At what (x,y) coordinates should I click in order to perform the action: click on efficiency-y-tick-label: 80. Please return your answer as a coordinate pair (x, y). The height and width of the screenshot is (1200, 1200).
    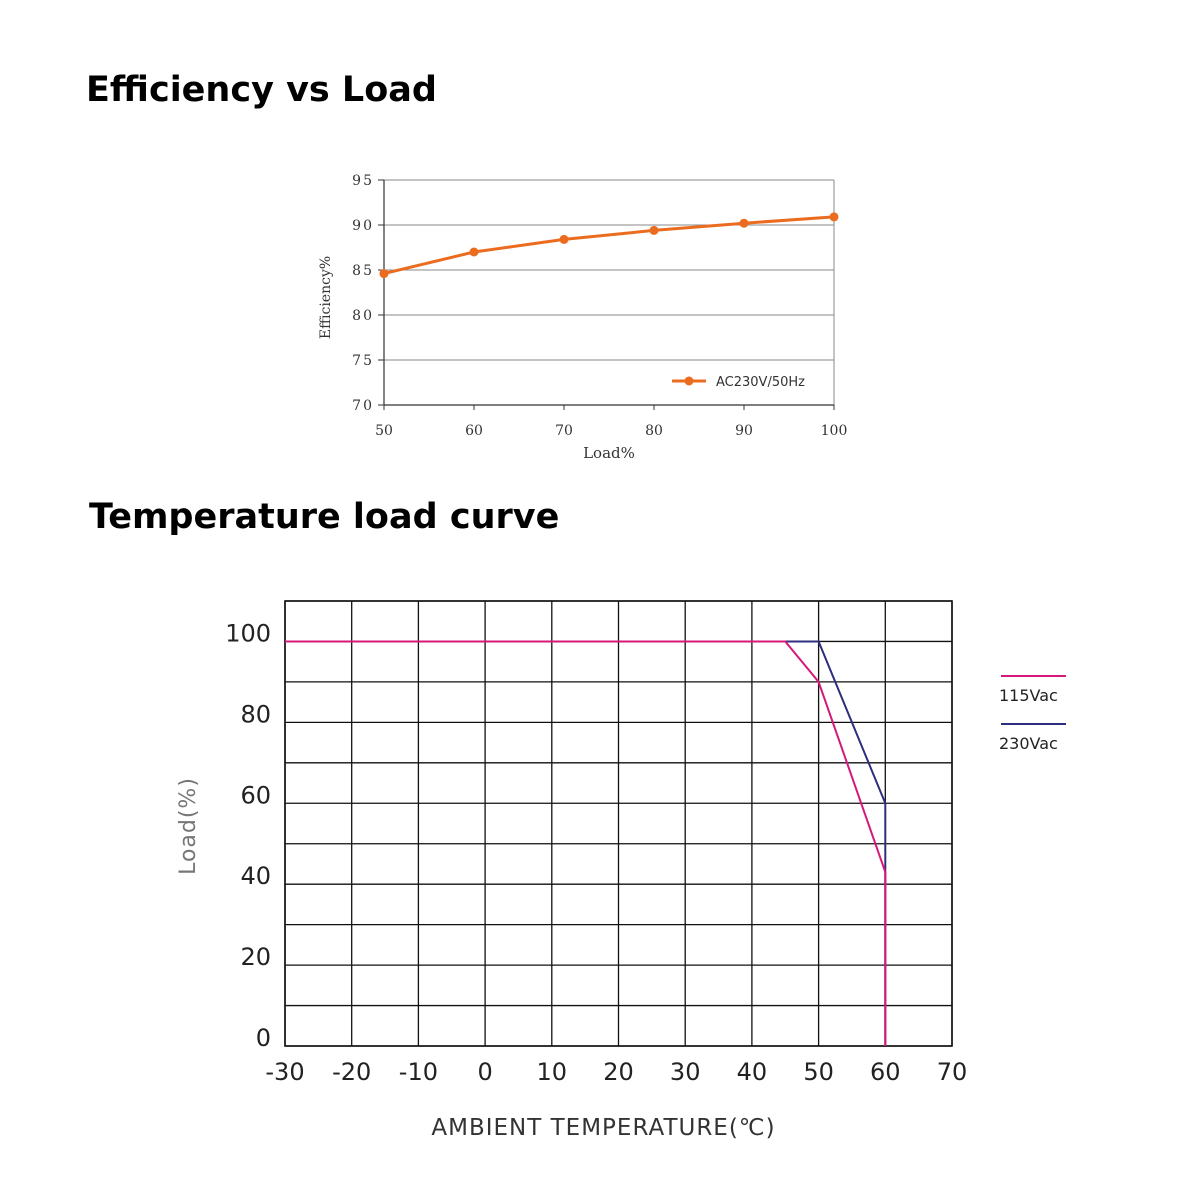
    Looking at the image, I should click on (363, 316).